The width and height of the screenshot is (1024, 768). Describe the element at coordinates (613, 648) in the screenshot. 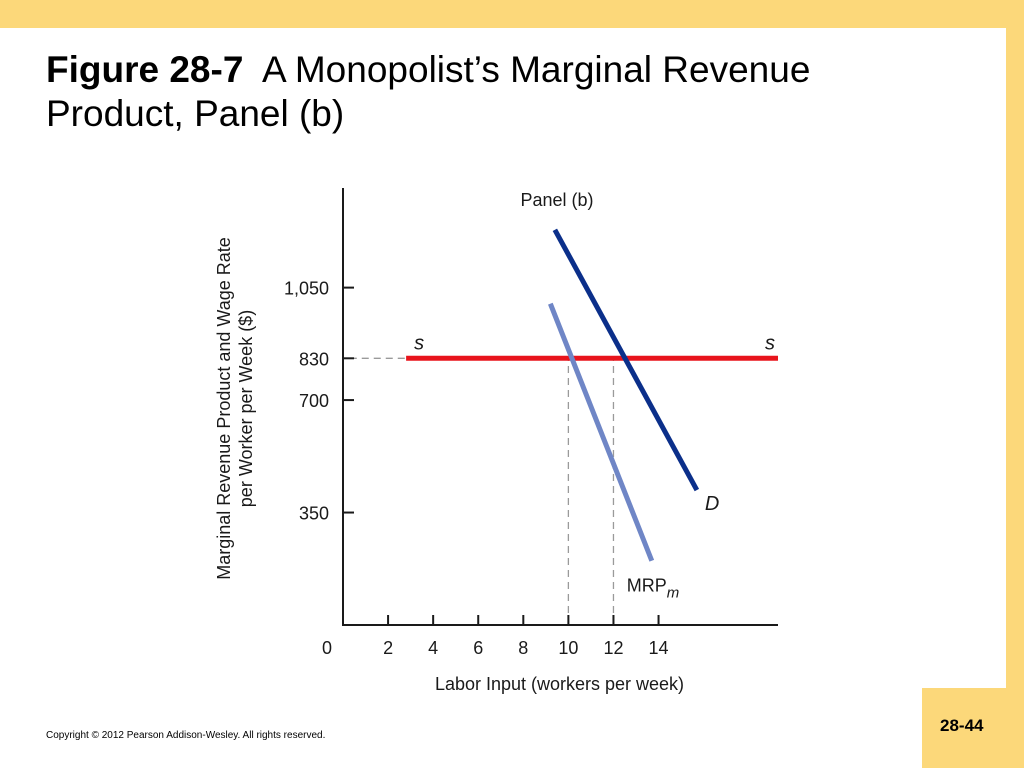

I see `x-tick-label: 12` at that location.